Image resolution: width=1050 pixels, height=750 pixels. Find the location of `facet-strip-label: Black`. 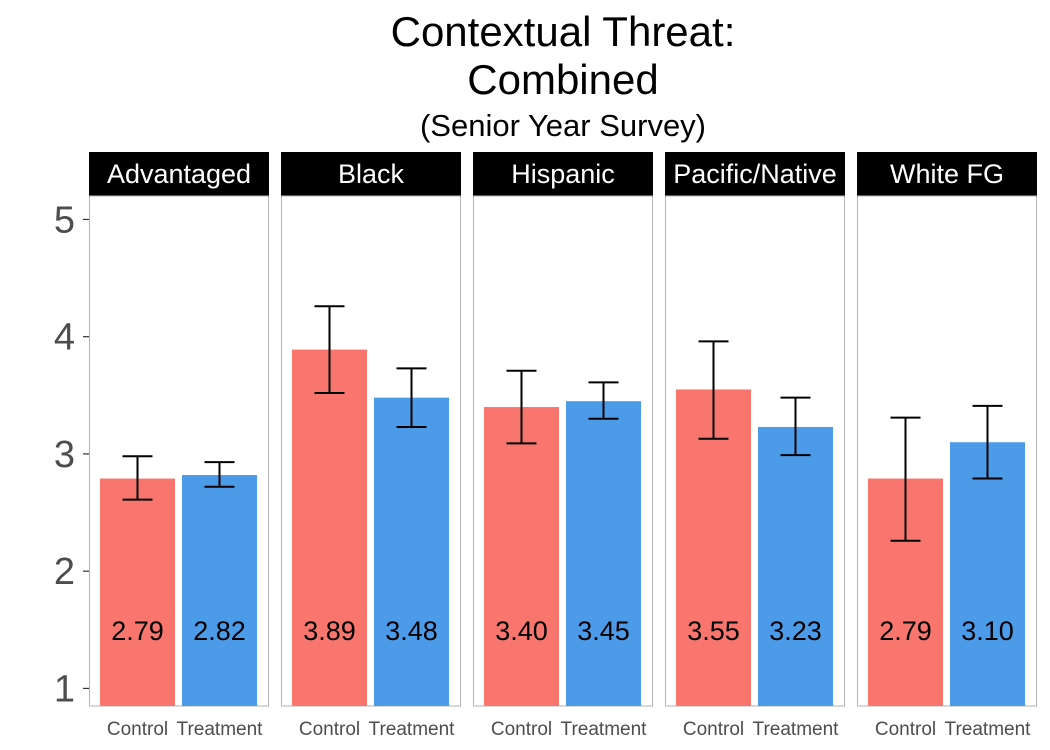

facet-strip-label: Black is located at coordinates (371, 174).